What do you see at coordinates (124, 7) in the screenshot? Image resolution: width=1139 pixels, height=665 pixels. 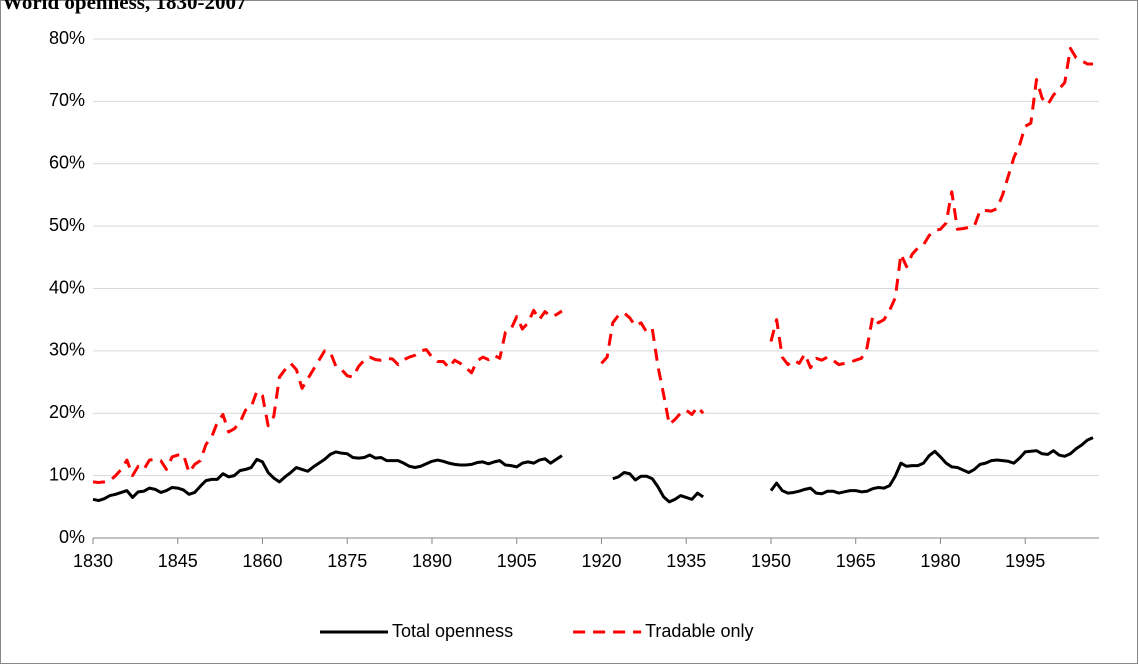 I see `chart-title: World openness, 1830-2007` at bounding box center [124, 7].